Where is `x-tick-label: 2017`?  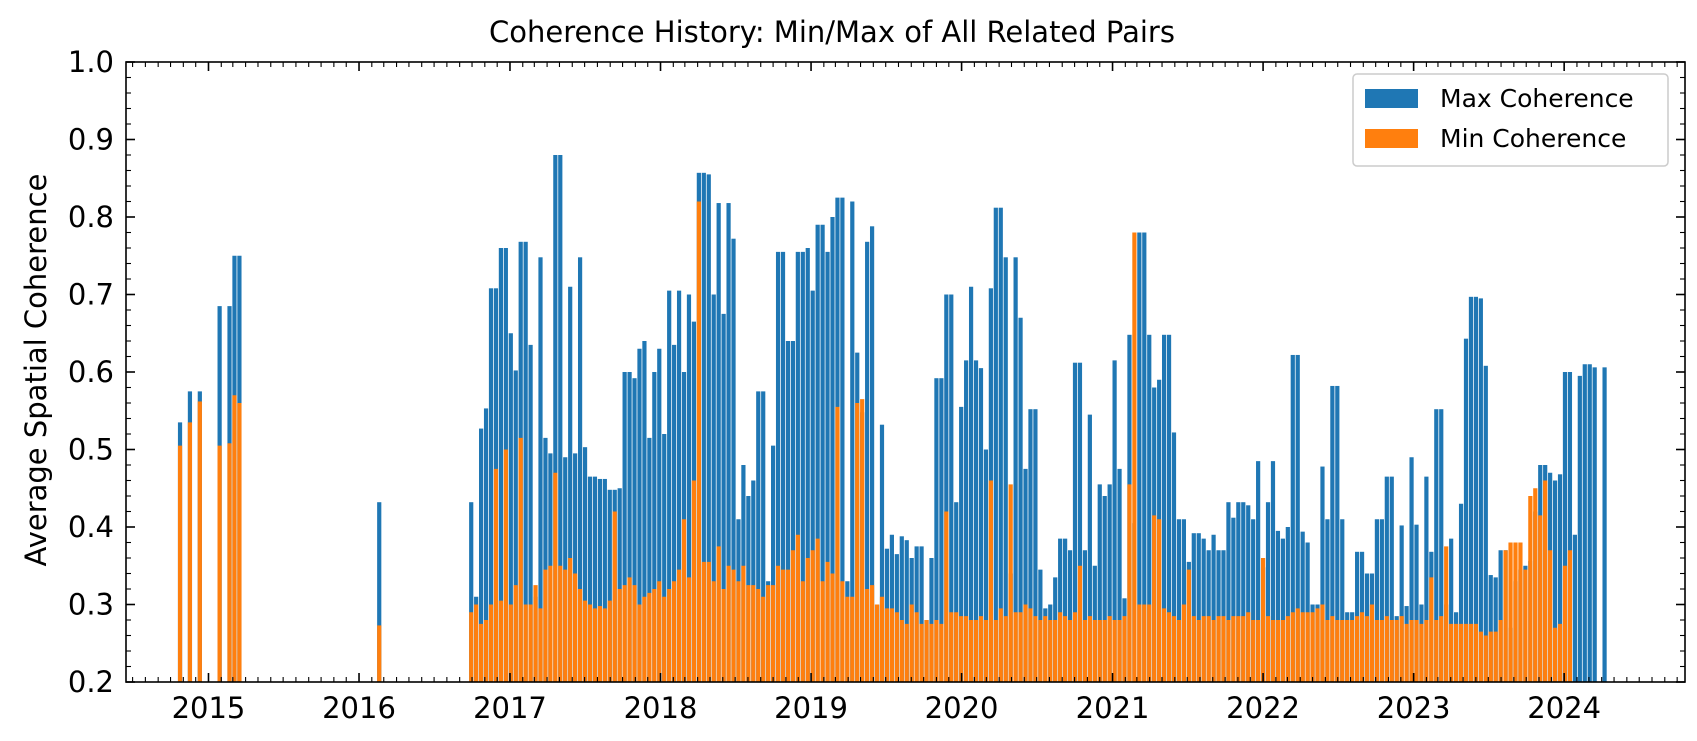 x-tick-label: 2017 is located at coordinates (510, 708).